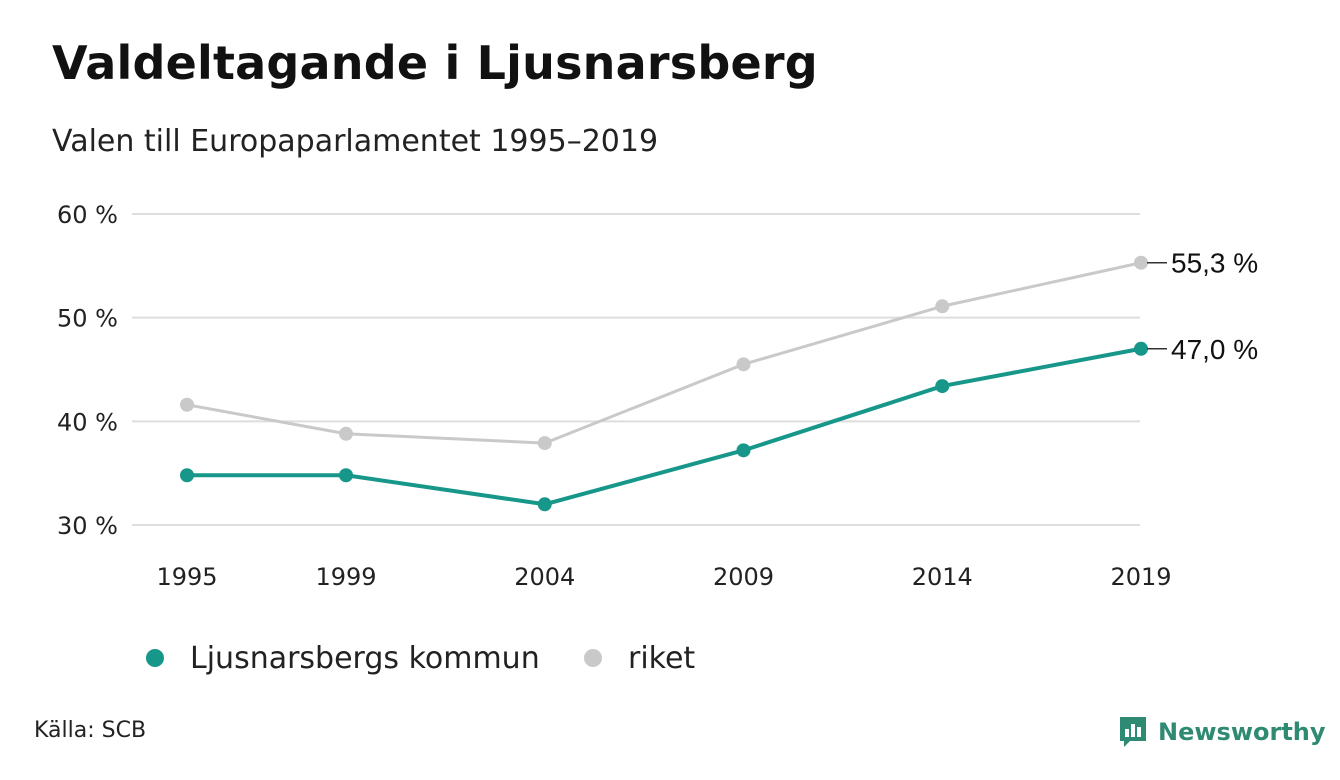 This screenshot has width=1340, height=780. I want to click on x-tick-label: 1999, so click(345, 577).